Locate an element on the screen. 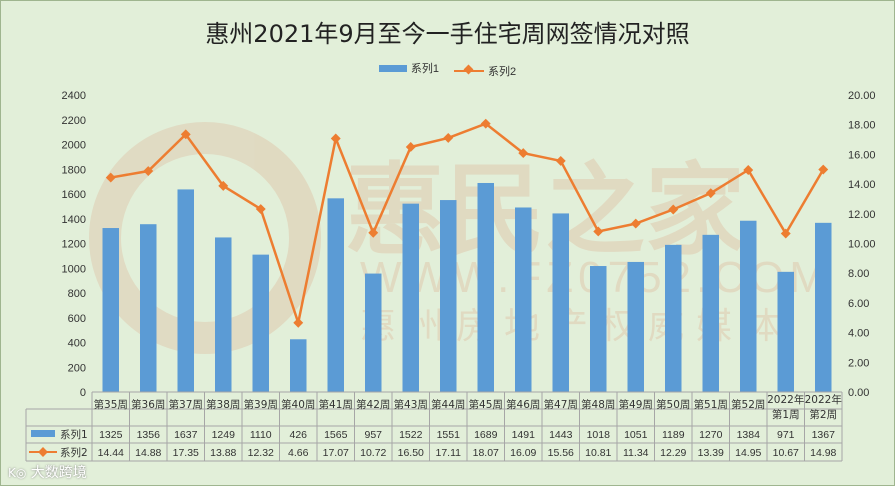 The width and height of the screenshot is (895, 486). y-left-tick-label: 200 is located at coordinates (77, 368).